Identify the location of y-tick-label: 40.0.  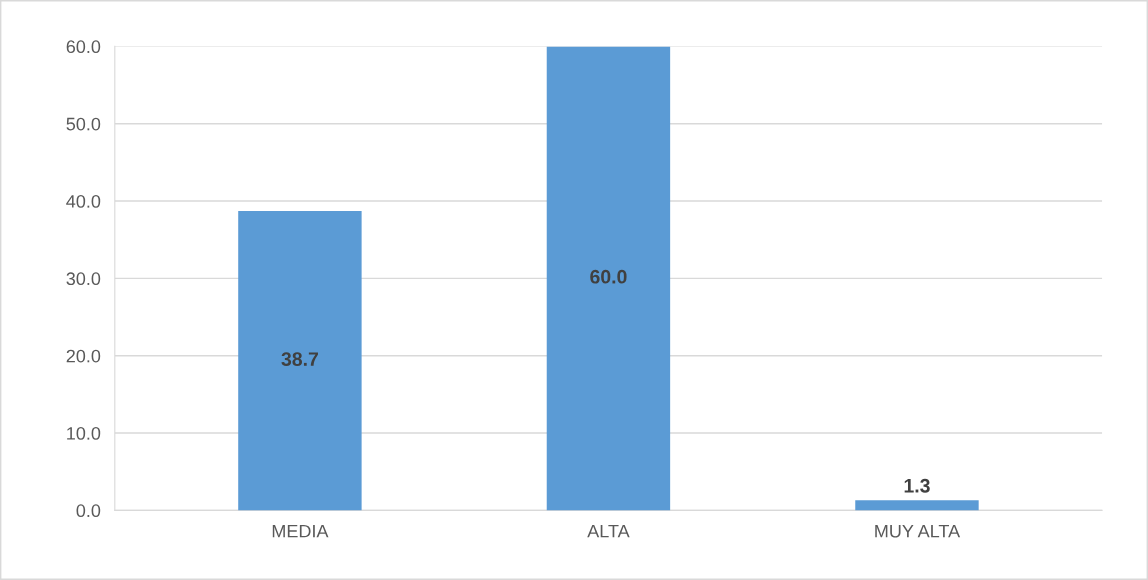
(83, 201).